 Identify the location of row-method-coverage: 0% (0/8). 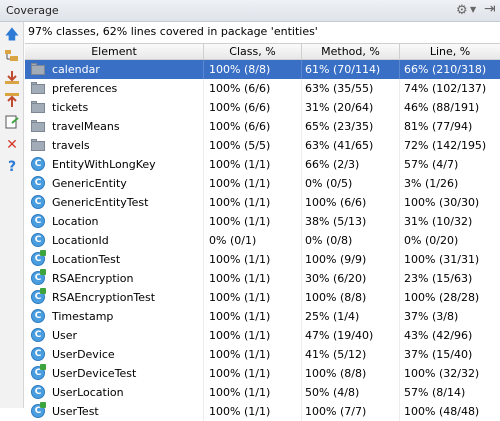
(329, 240).